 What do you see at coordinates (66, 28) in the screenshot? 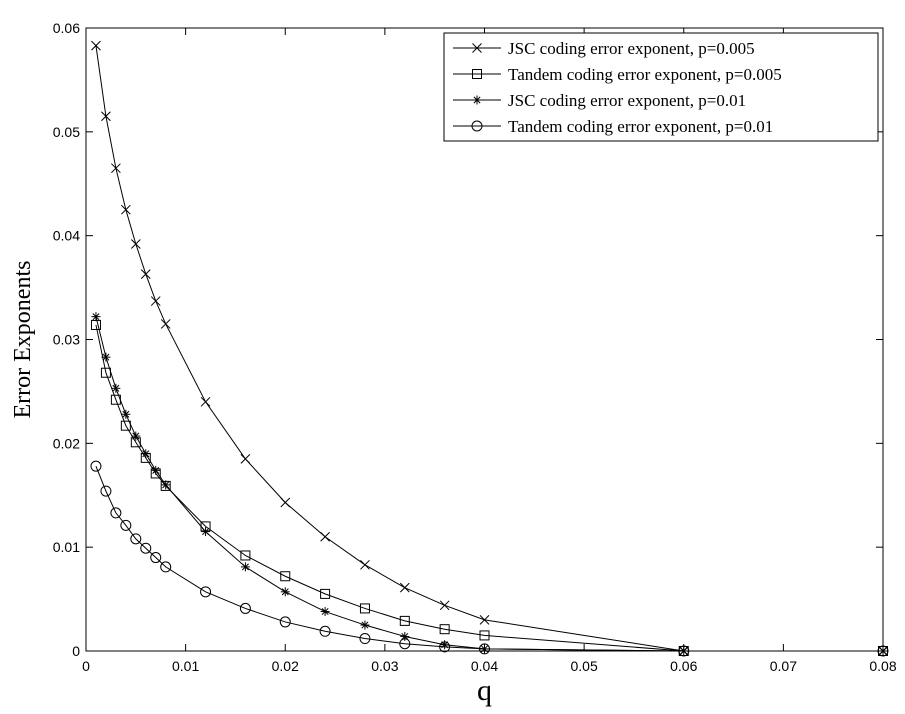
I see `y-tick-label: 0.06` at bounding box center [66, 28].